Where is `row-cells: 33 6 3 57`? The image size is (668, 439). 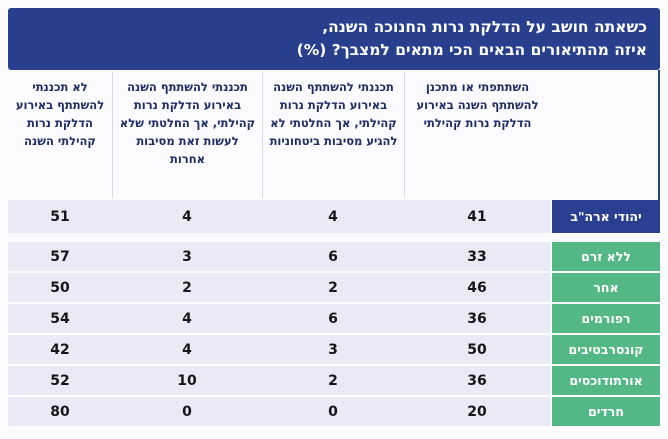 row-cells: 33 6 3 57 is located at coordinates (279, 256).